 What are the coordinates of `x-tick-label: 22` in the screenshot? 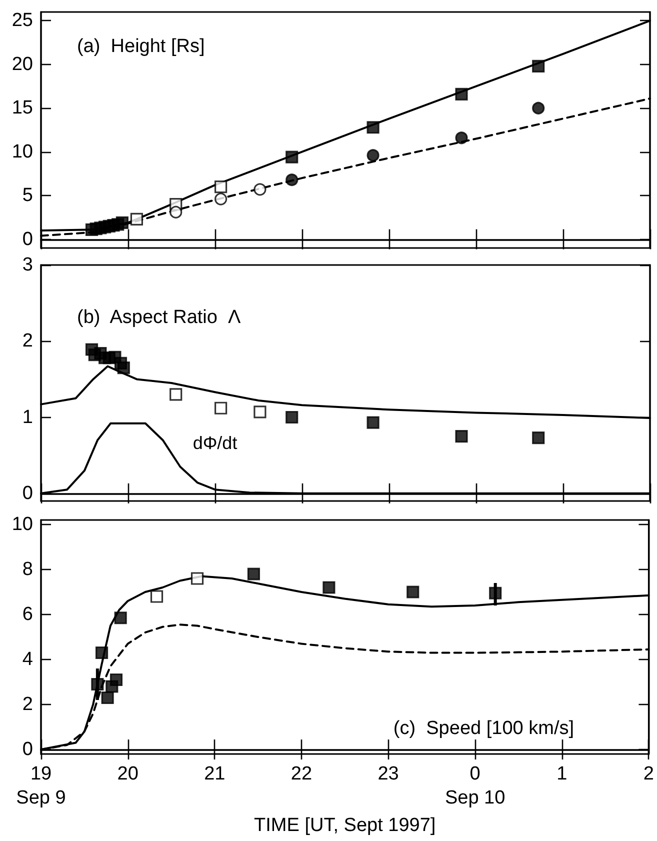 It's located at (301, 774).